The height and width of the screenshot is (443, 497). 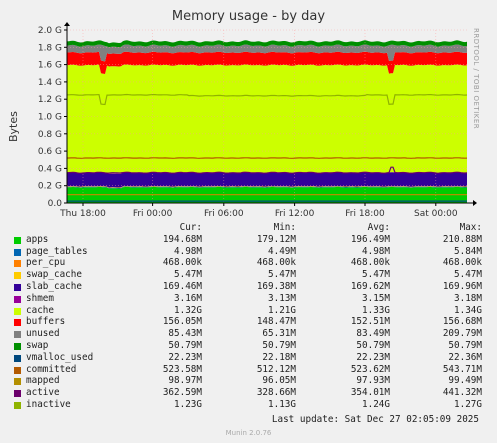 I want to click on legend-avg: 196.49M, so click(x=370, y=239).